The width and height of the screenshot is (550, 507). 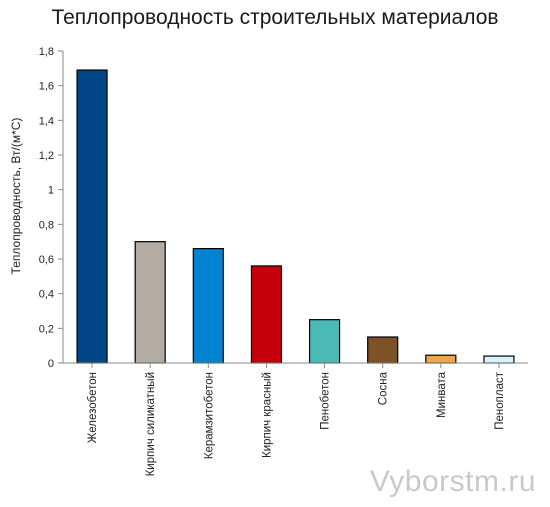 What do you see at coordinates (275, 17) in the screenshot?
I see `chart-title: Теплопроводность строительных материалов` at bounding box center [275, 17].